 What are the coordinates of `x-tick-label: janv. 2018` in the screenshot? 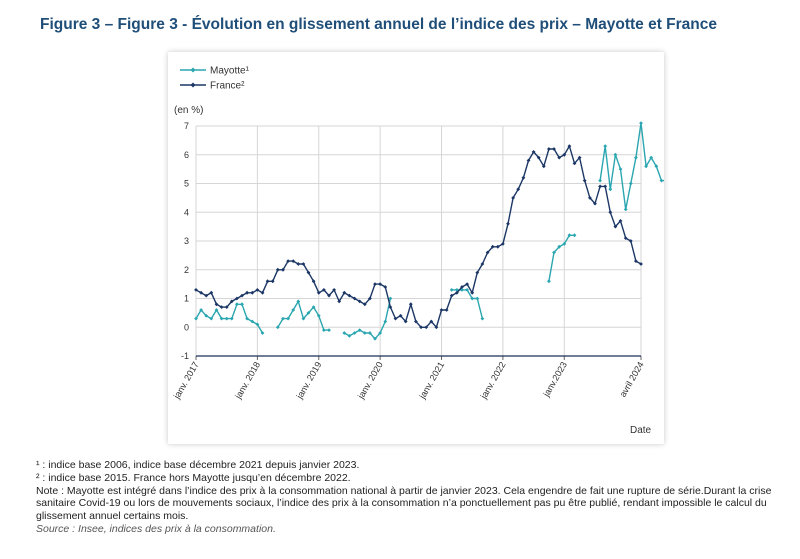 It's located at (248, 380).